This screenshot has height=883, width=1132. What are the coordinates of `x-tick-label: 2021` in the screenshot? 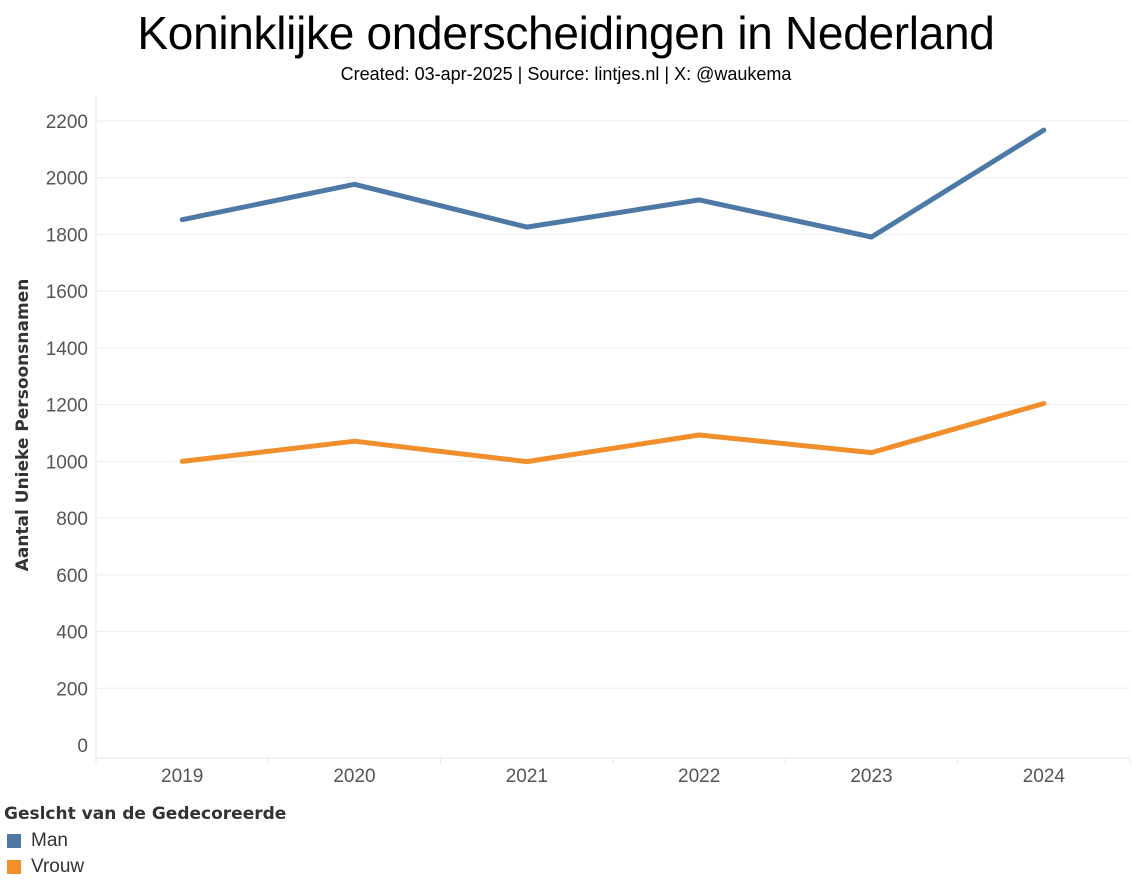 It's located at (527, 776).